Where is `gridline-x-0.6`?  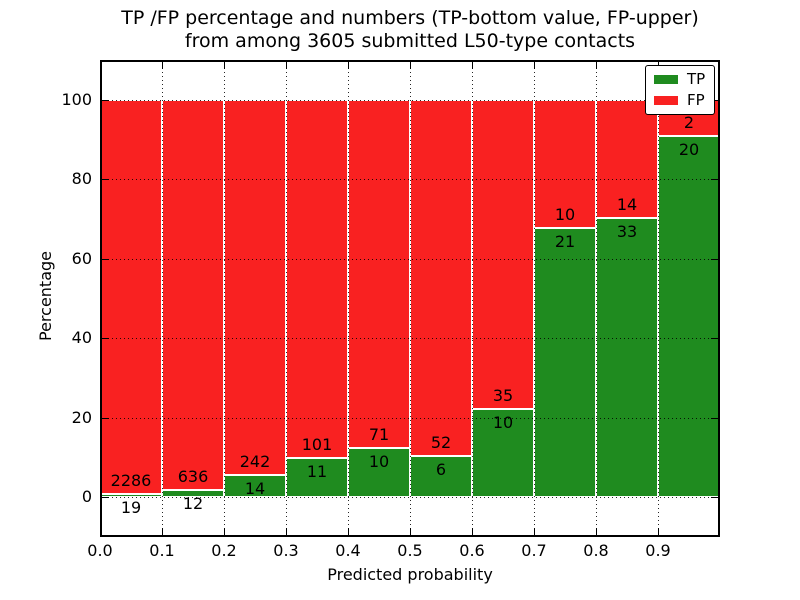
gridline-x-0.6 is located at coordinates (472, 298).